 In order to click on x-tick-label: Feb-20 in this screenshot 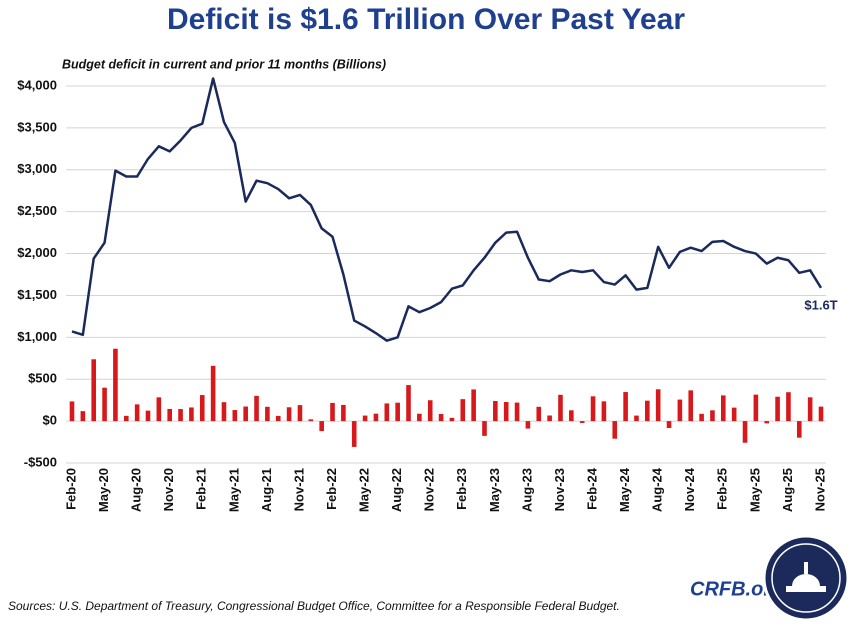, I will do `click(70, 489)`.